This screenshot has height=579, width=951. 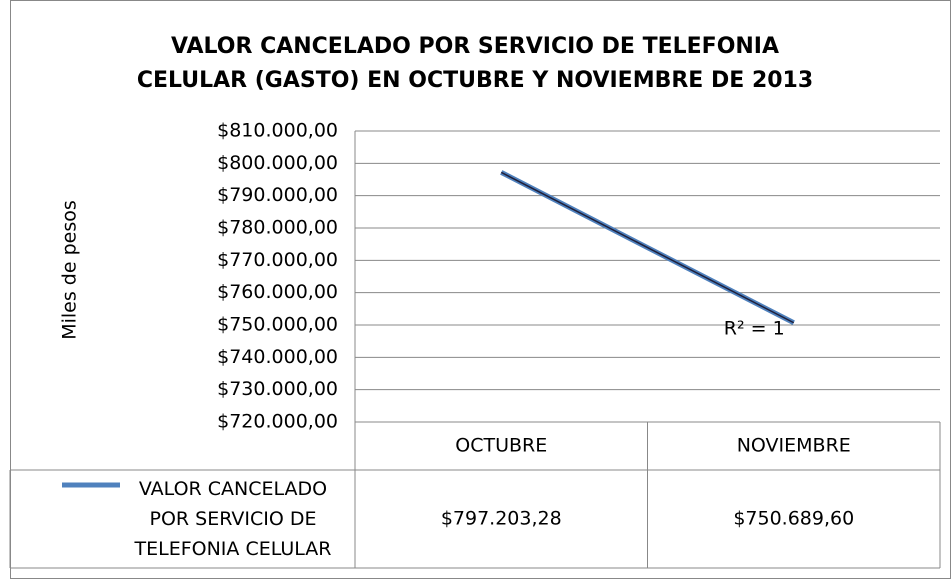 What do you see at coordinates (501, 446) in the screenshot?
I see `x-tick-label: OCTUBRE` at bounding box center [501, 446].